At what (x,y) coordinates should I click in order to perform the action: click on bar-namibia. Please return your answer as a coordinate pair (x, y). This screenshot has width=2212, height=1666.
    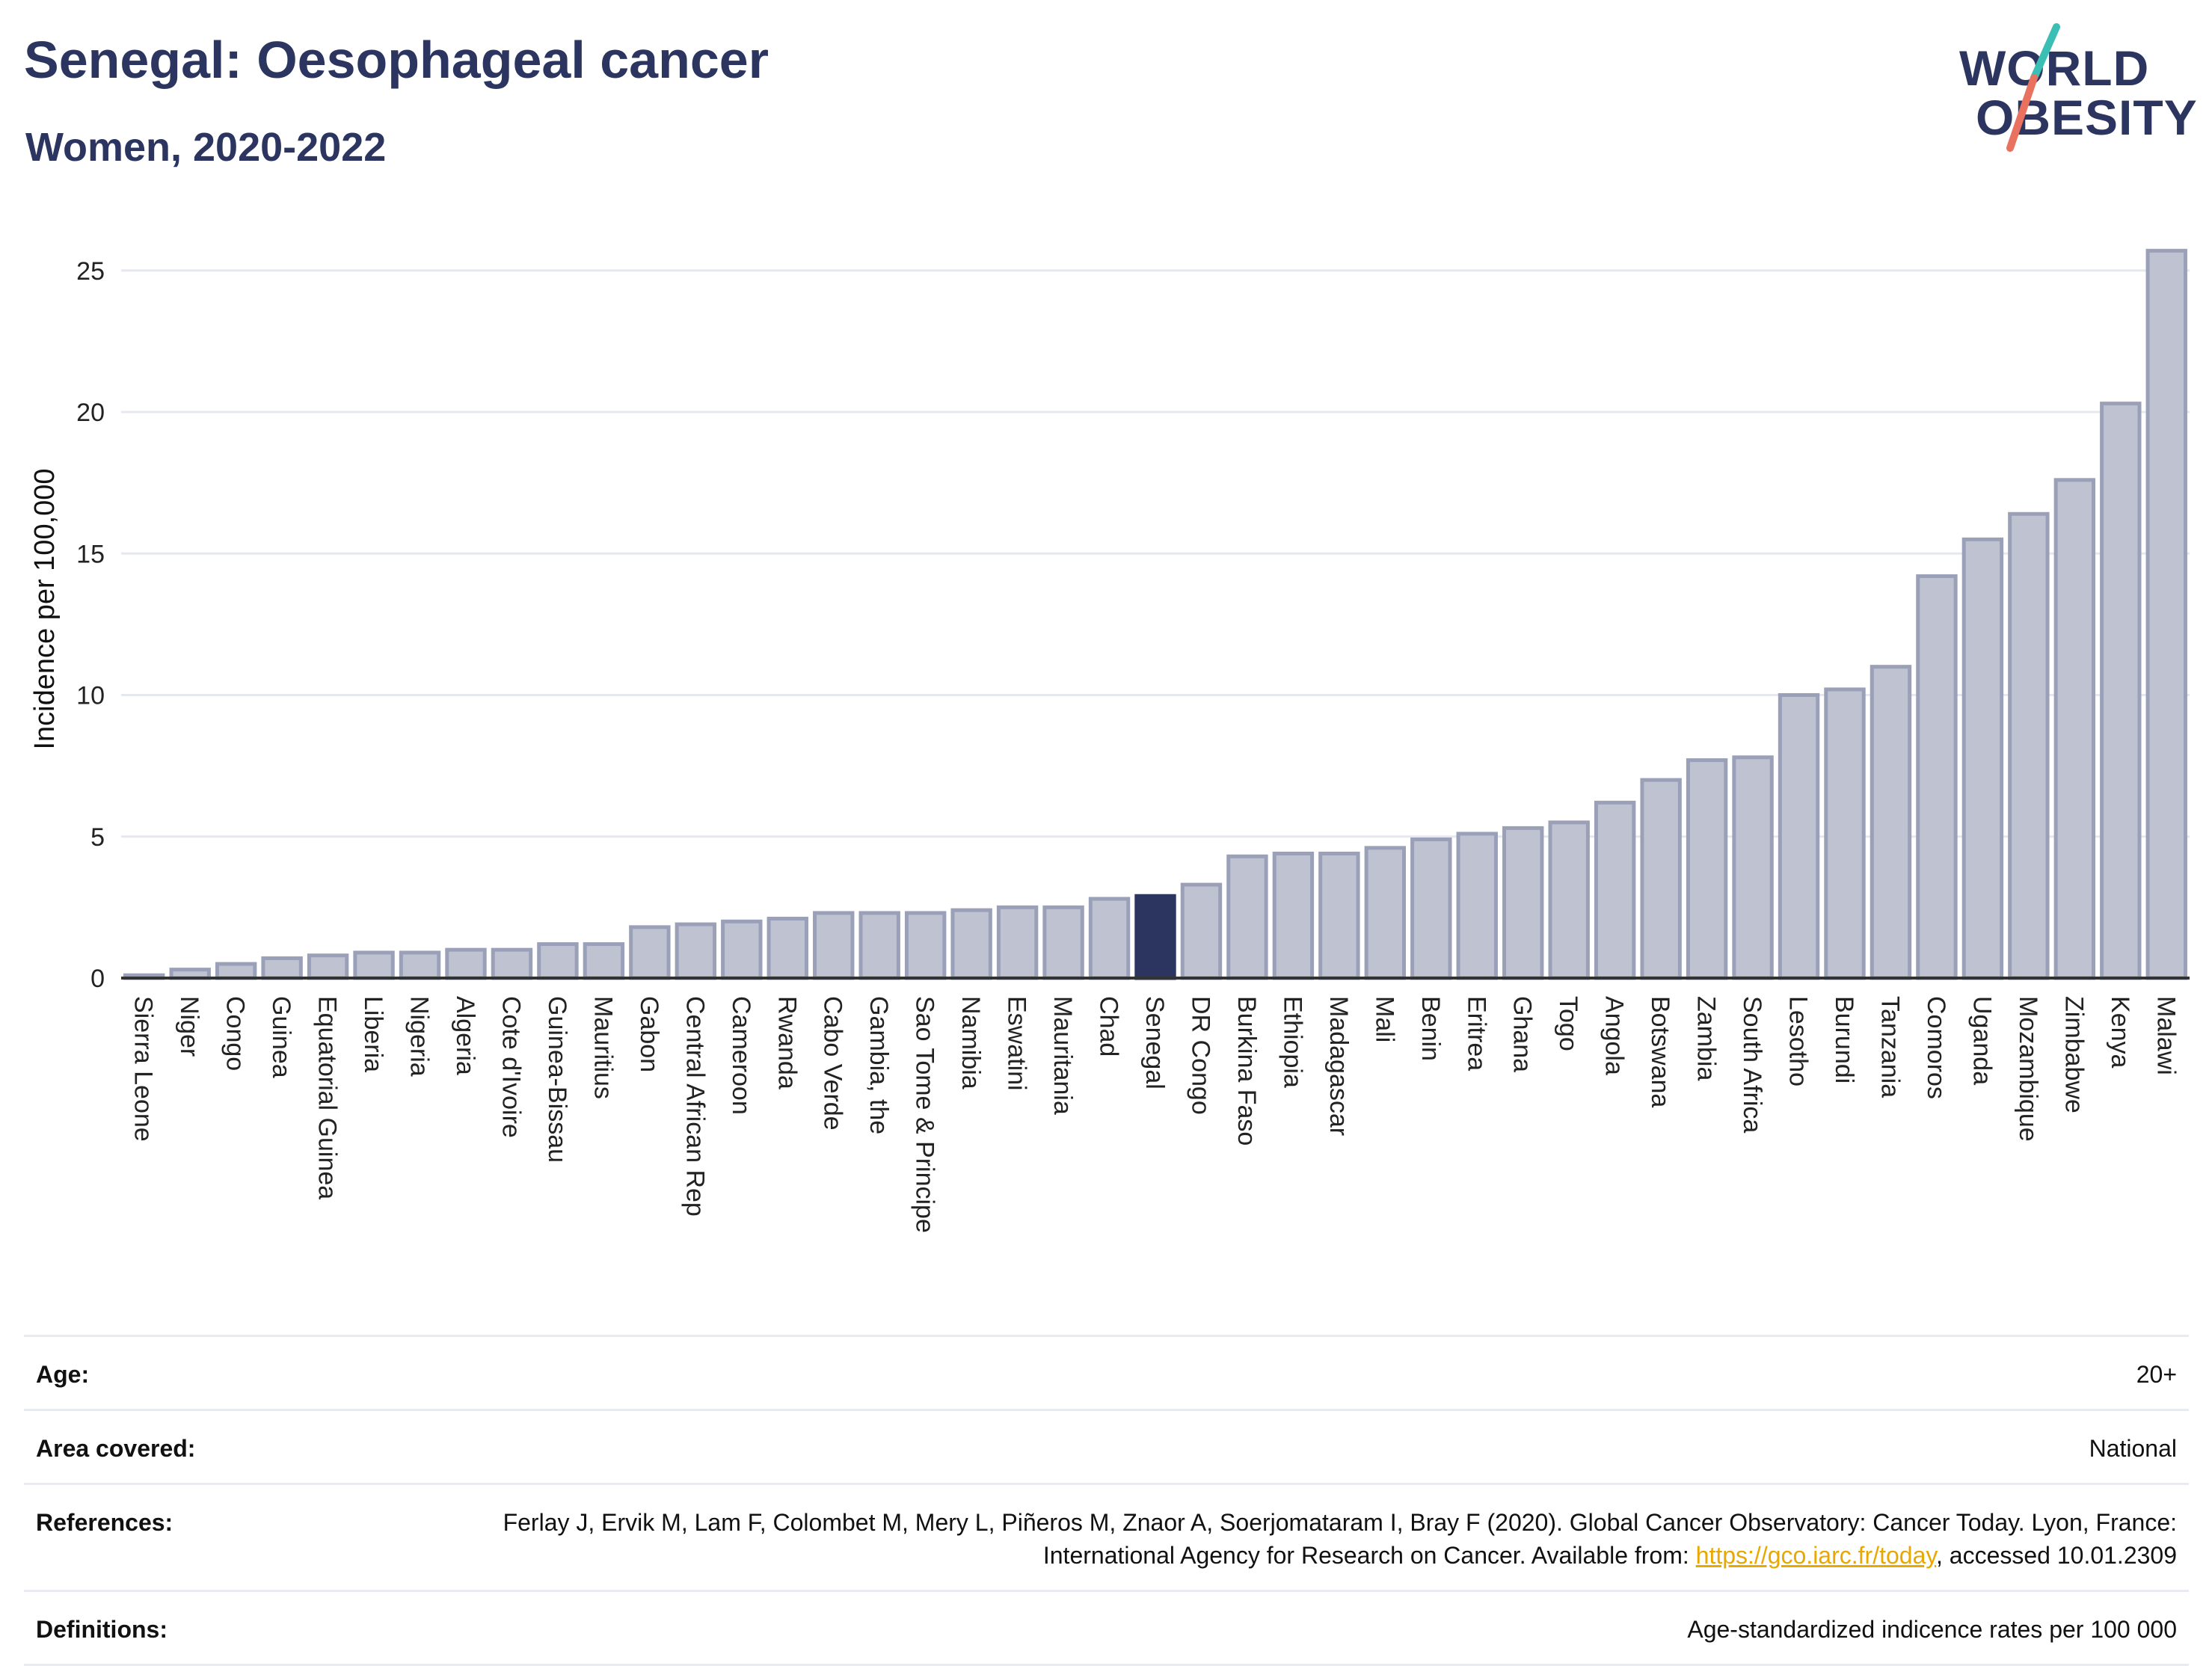
    Looking at the image, I should click on (971, 944).